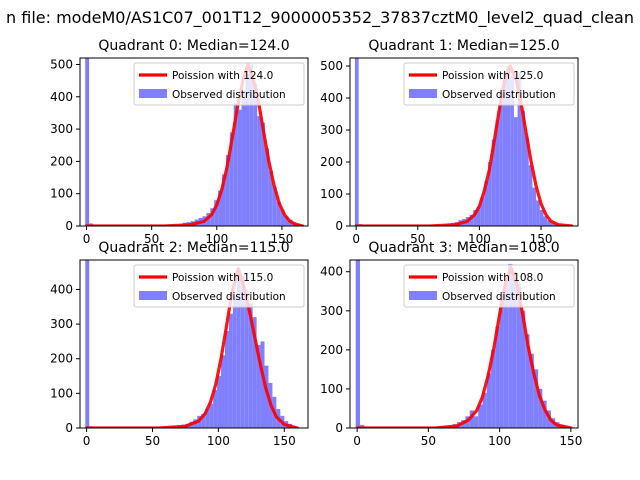 The height and width of the screenshot is (480, 640). I want to click on legend-fit-label: Poission with 115.0, so click(222, 278).